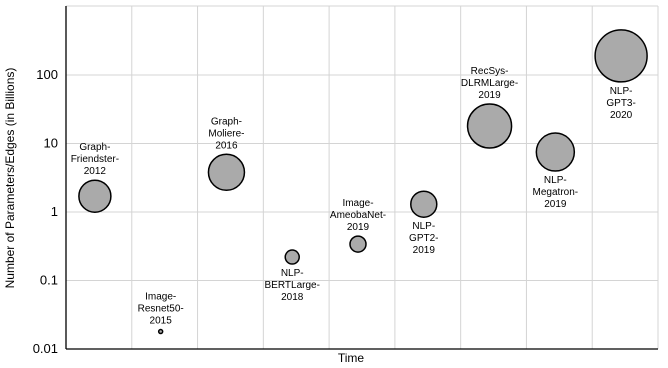 Image resolution: width=668 pixels, height=368 pixels. Describe the element at coordinates (490, 71) in the screenshot. I see `bubble-label-line: RecSys-` at that location.